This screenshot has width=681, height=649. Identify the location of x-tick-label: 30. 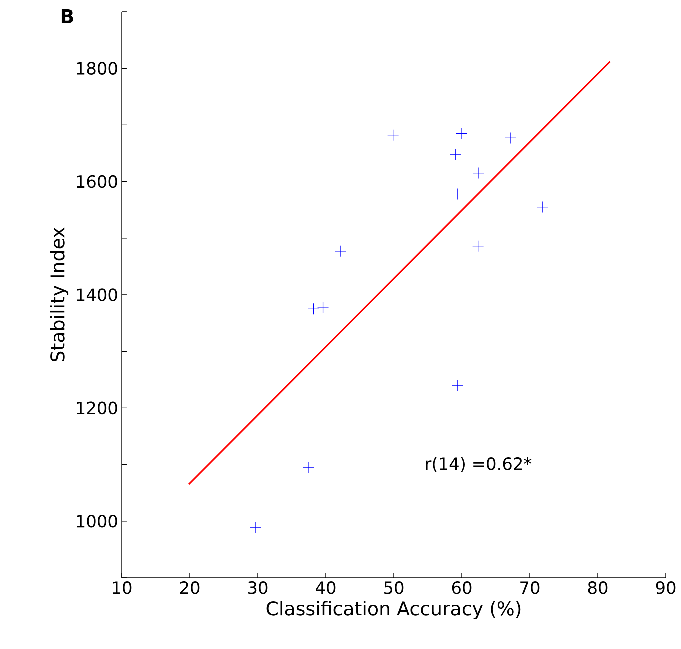
(258, 588).